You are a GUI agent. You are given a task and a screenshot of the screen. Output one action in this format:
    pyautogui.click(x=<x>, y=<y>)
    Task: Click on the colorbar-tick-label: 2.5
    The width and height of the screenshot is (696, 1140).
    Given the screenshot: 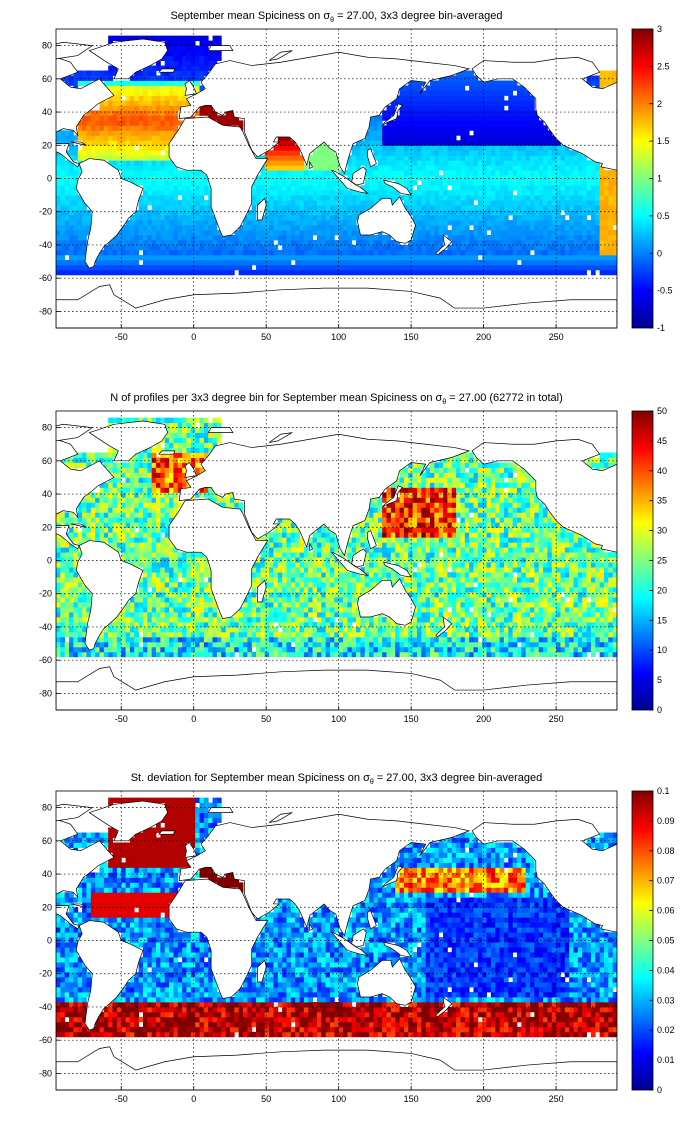 What is the action you would take?
    pyautogui.click(x=663, y=66)
    